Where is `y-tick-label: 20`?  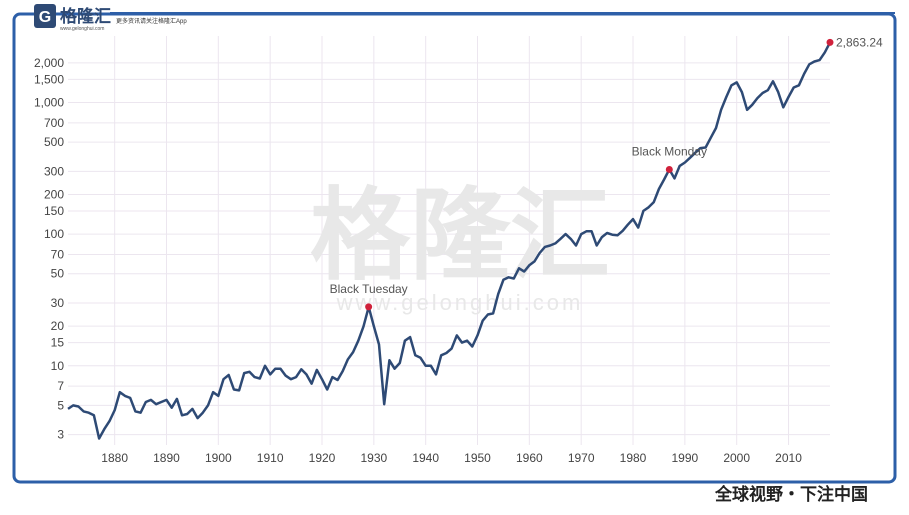 y-tick-label: 20 is located at coordinates (58, 326).